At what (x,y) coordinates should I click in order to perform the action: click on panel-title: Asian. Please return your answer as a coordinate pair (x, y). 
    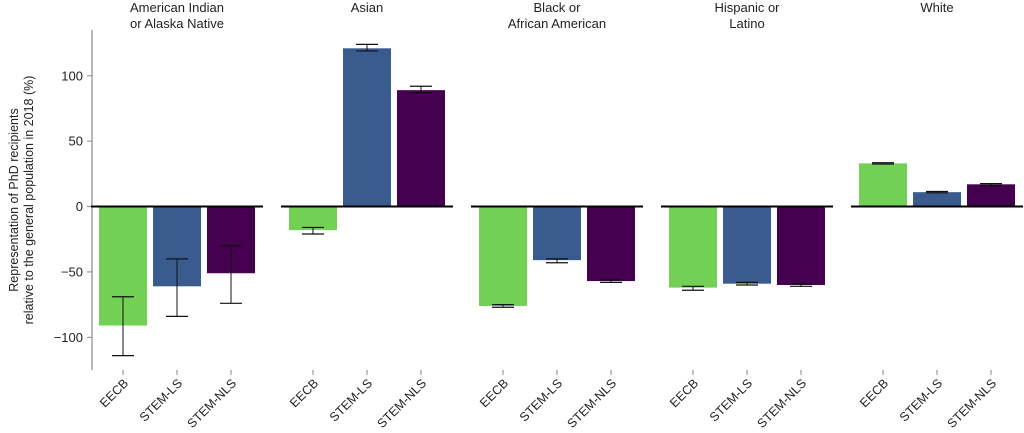
    Looking at the image, I should click on (367, 7).